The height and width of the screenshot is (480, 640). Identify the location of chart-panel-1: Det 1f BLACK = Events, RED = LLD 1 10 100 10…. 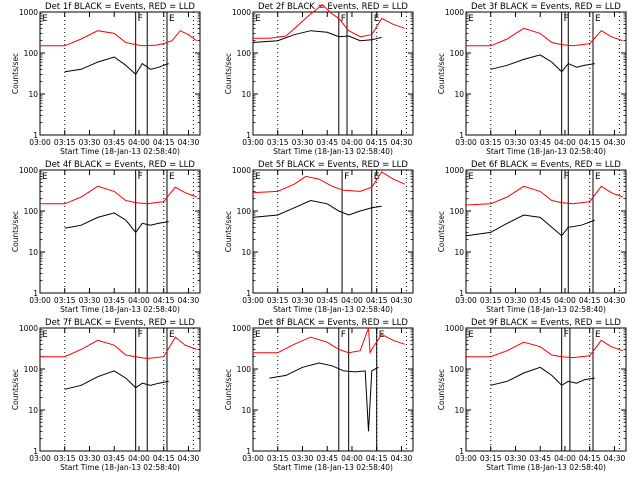
(106, 79).